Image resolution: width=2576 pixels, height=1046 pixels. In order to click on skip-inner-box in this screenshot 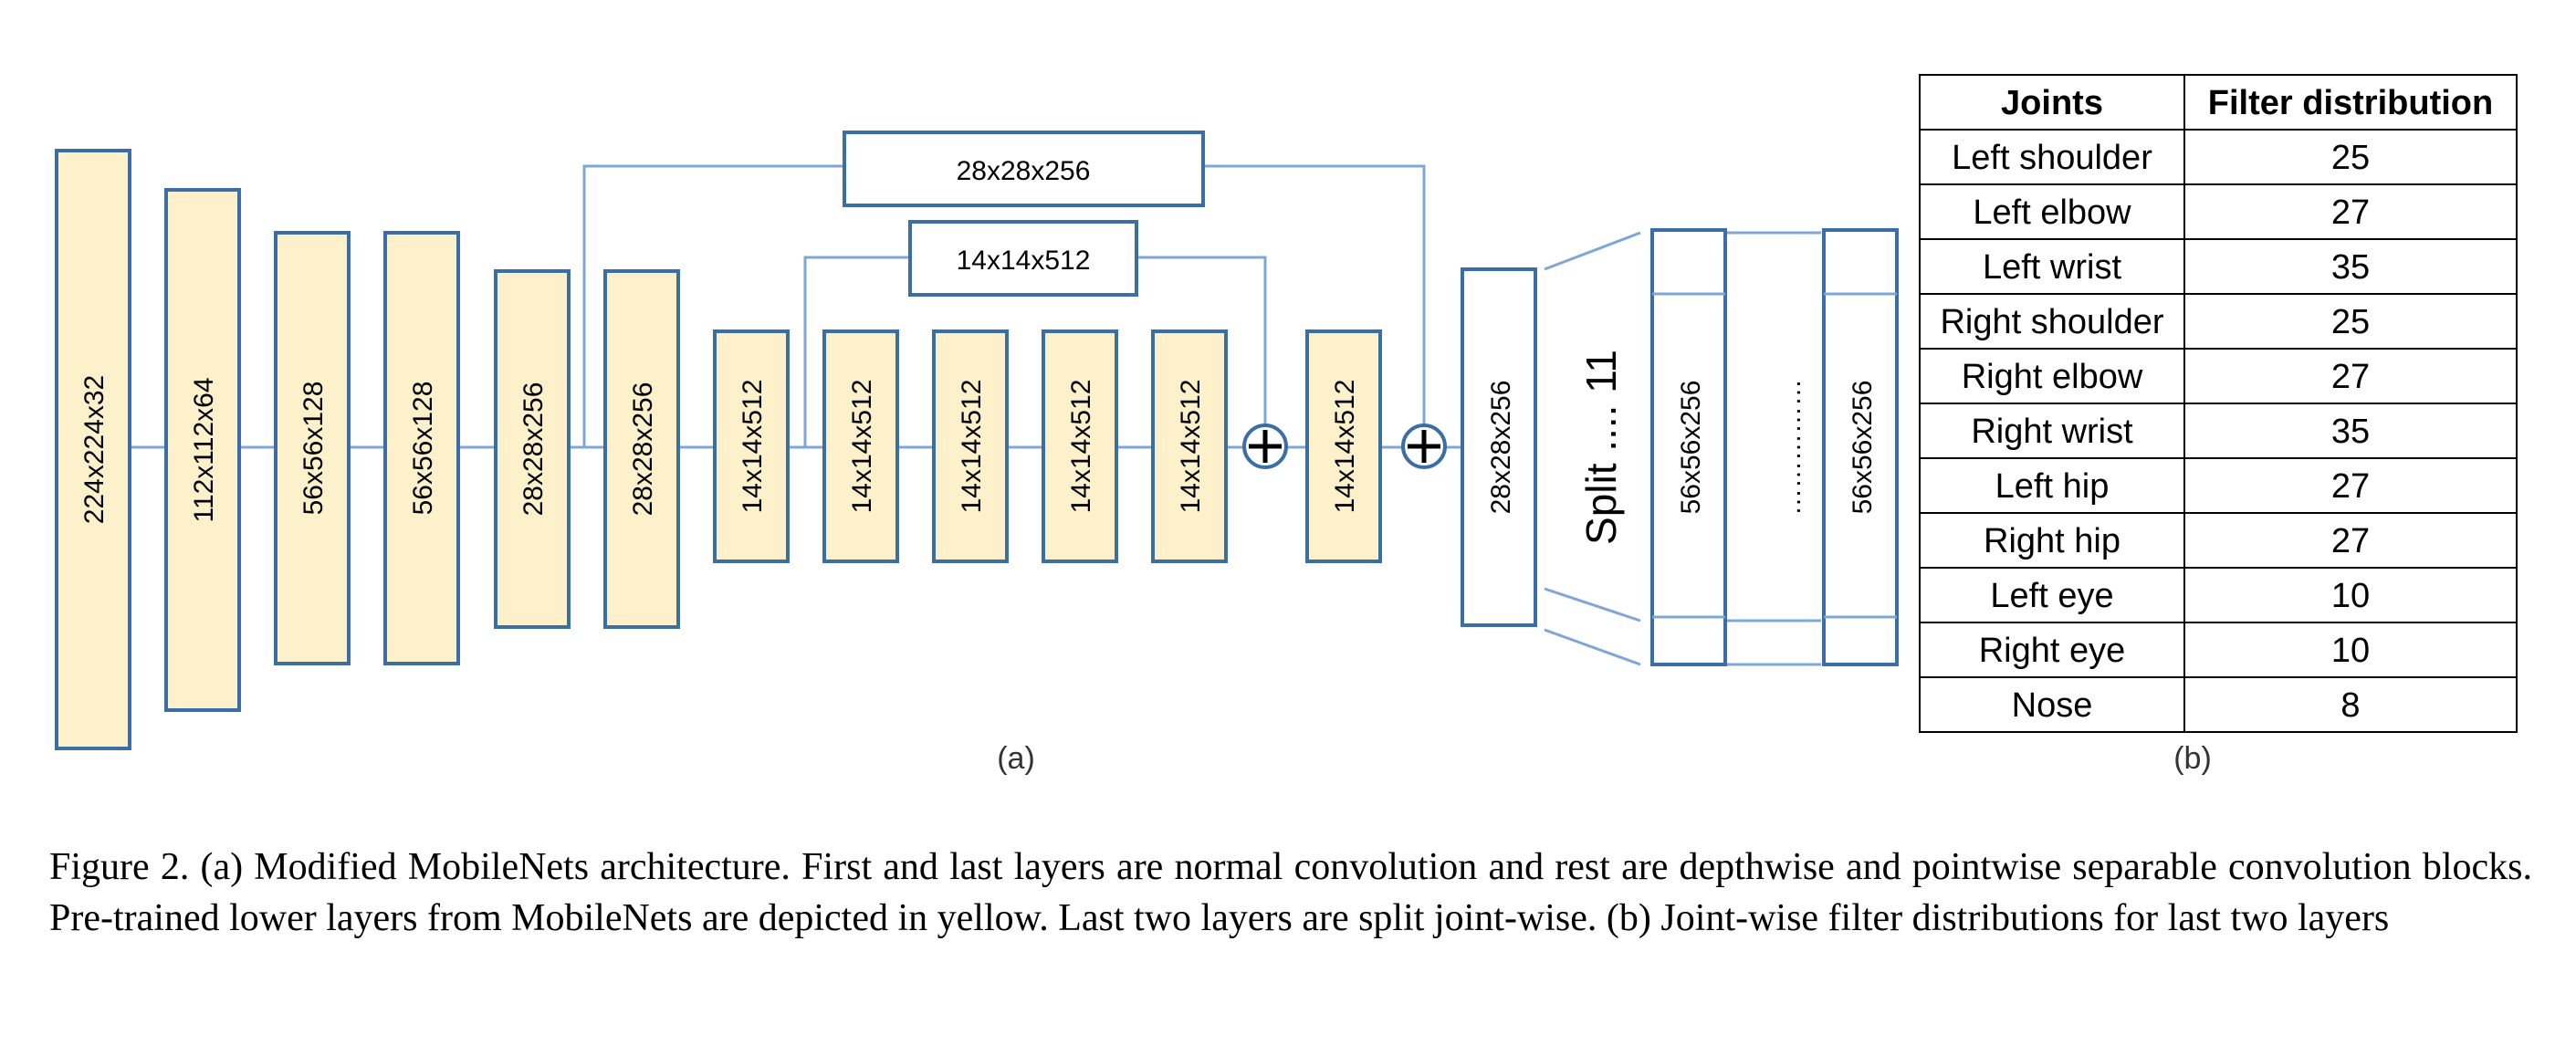, I will do `click(1023, 258)`.